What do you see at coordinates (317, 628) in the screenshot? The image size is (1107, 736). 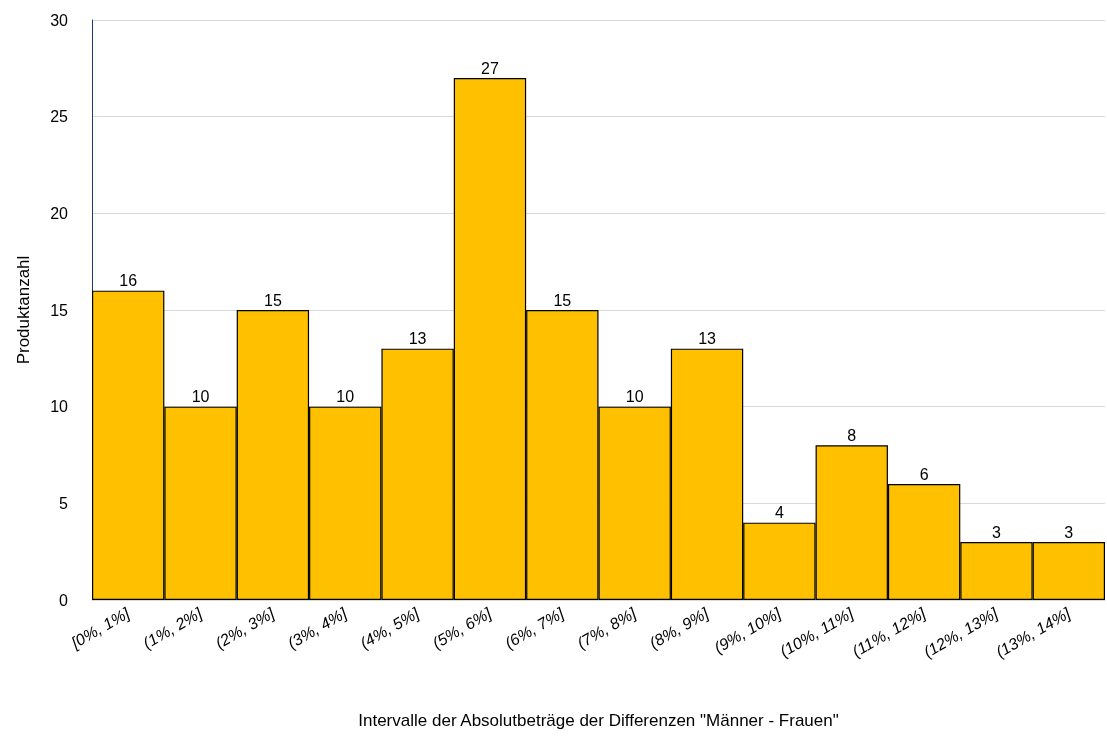 I see `x-tick-label: (3%, 4%]` at bounding box center [317, 628].